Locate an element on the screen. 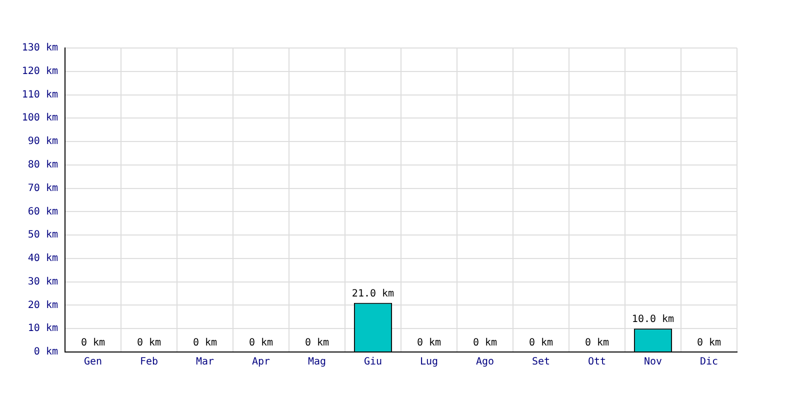  y-tick-label: 10 km is located at coordinates (43, 328).